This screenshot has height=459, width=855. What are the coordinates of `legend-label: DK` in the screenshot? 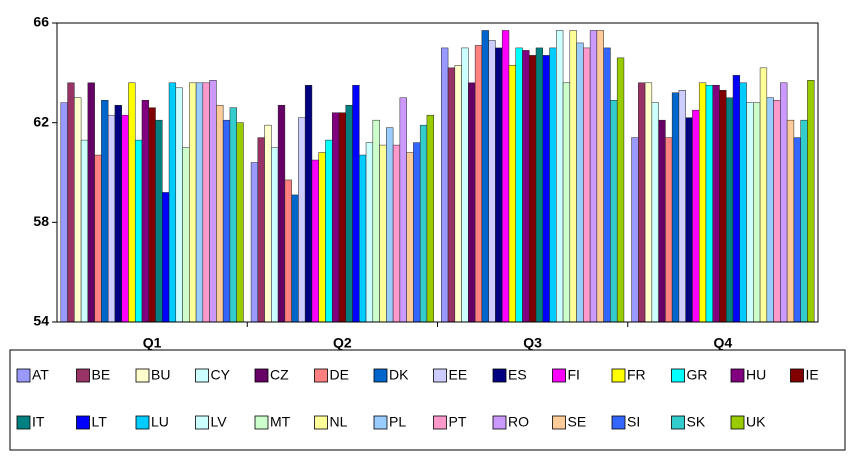 It's located at (399, 375).